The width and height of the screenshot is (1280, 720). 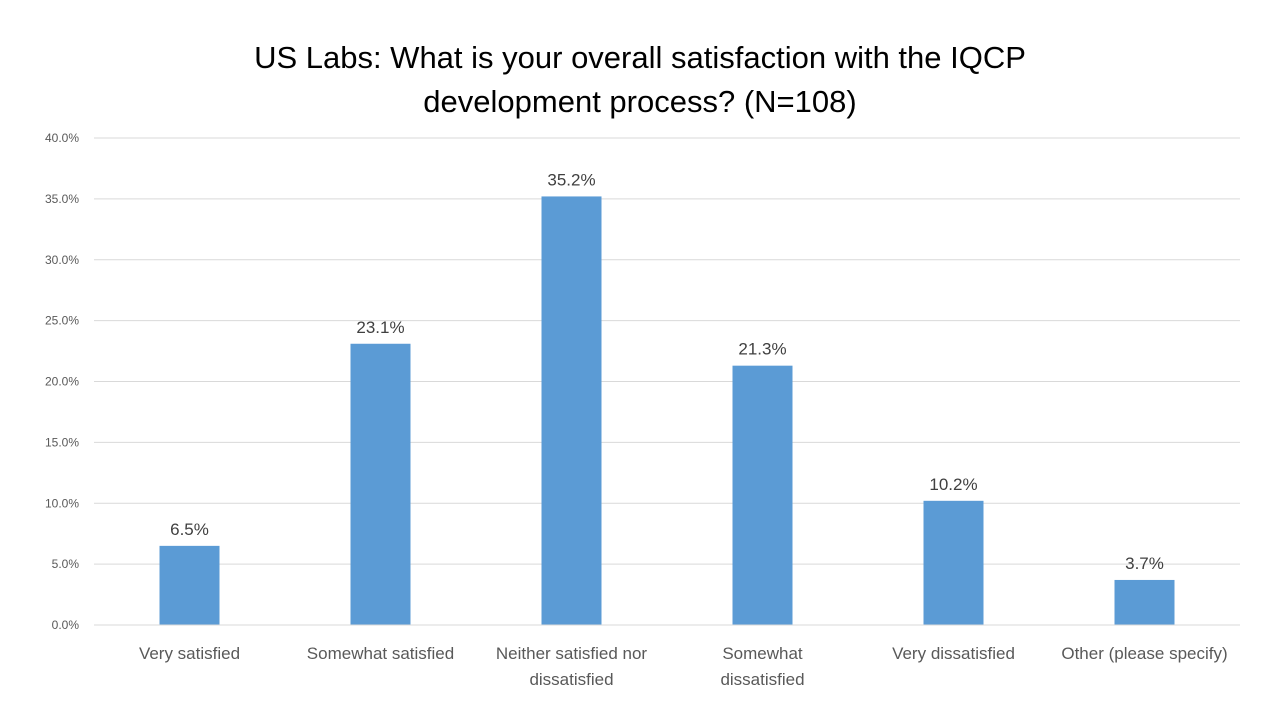 I want to click on x-tick-label: Very dissatisfied, so click(x=953, y=653).